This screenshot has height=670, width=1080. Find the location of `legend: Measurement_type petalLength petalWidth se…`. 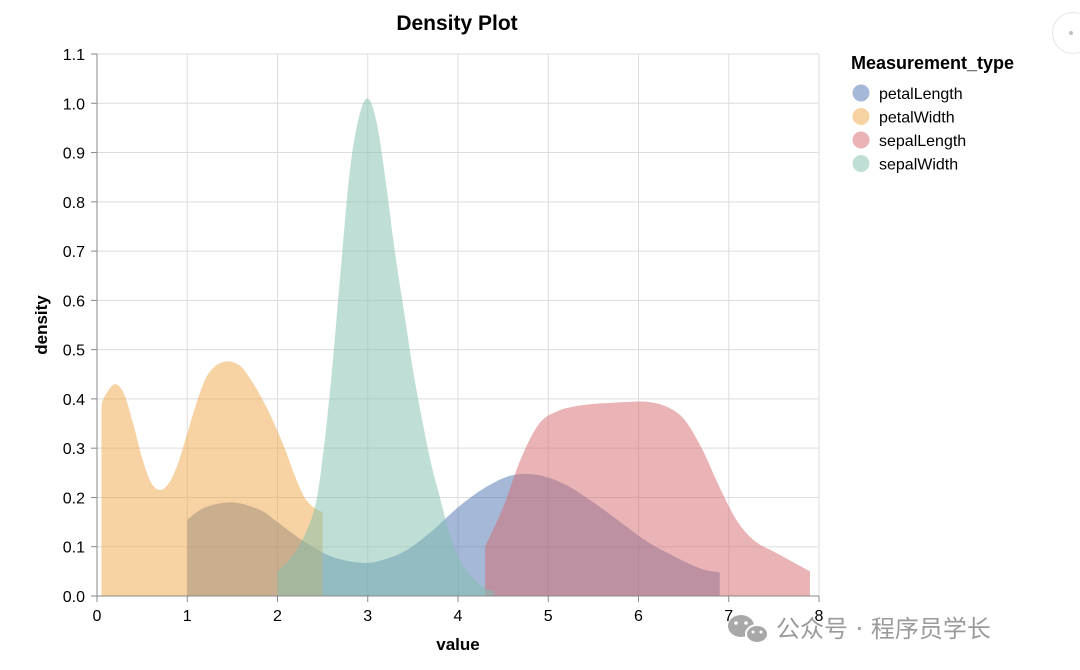

legend: Measurement_type petalLength petalWidth se… is located at coordinates (932, 113).